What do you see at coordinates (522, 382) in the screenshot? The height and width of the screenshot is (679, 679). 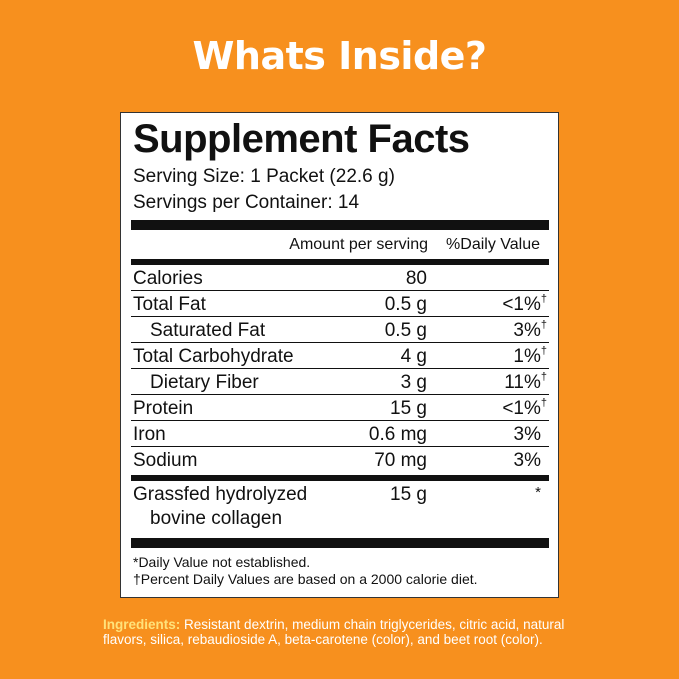 I see `row-dv-value: 11%` at bounding box center [522, 382].